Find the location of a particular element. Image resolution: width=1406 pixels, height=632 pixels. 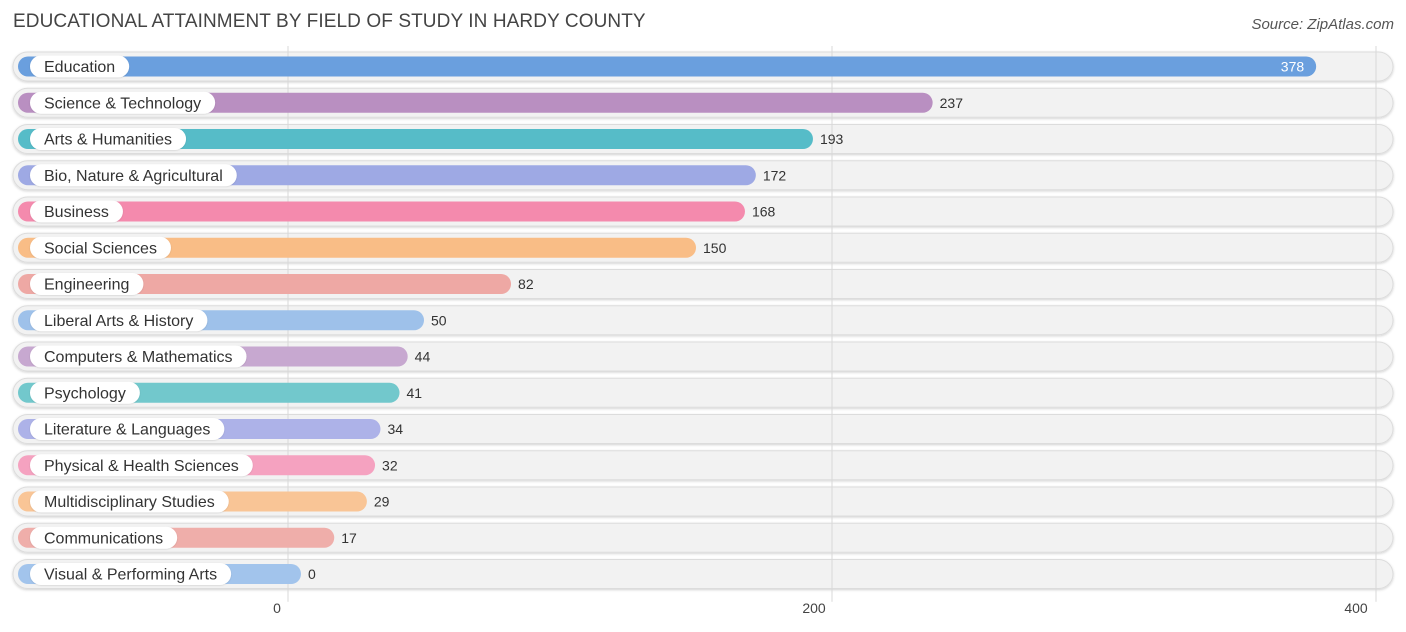

category-label: Education is located at coordinates (79, 67).